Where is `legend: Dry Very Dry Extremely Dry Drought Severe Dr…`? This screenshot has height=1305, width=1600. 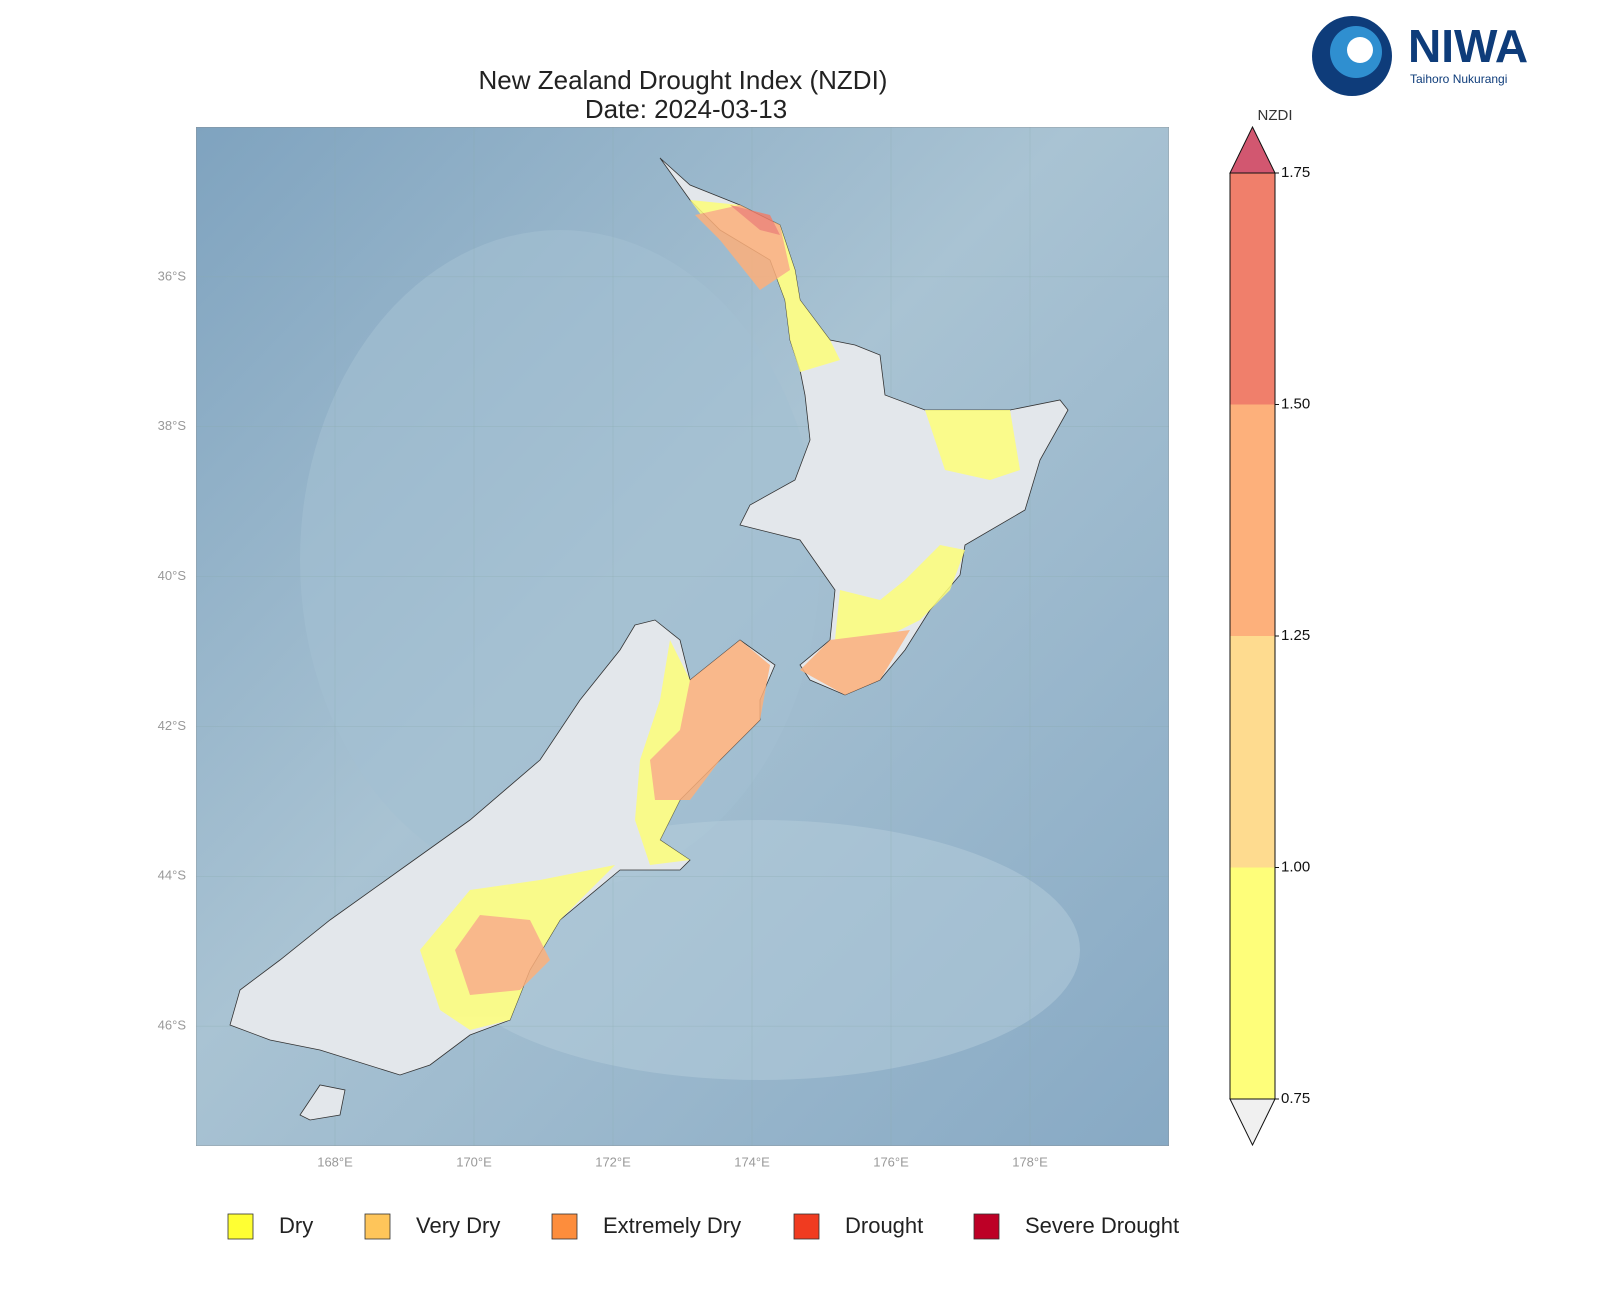 legend: Dry Very Dry Extremely Dry Drought Severe Dr… is located at coordinates (703, 1226).